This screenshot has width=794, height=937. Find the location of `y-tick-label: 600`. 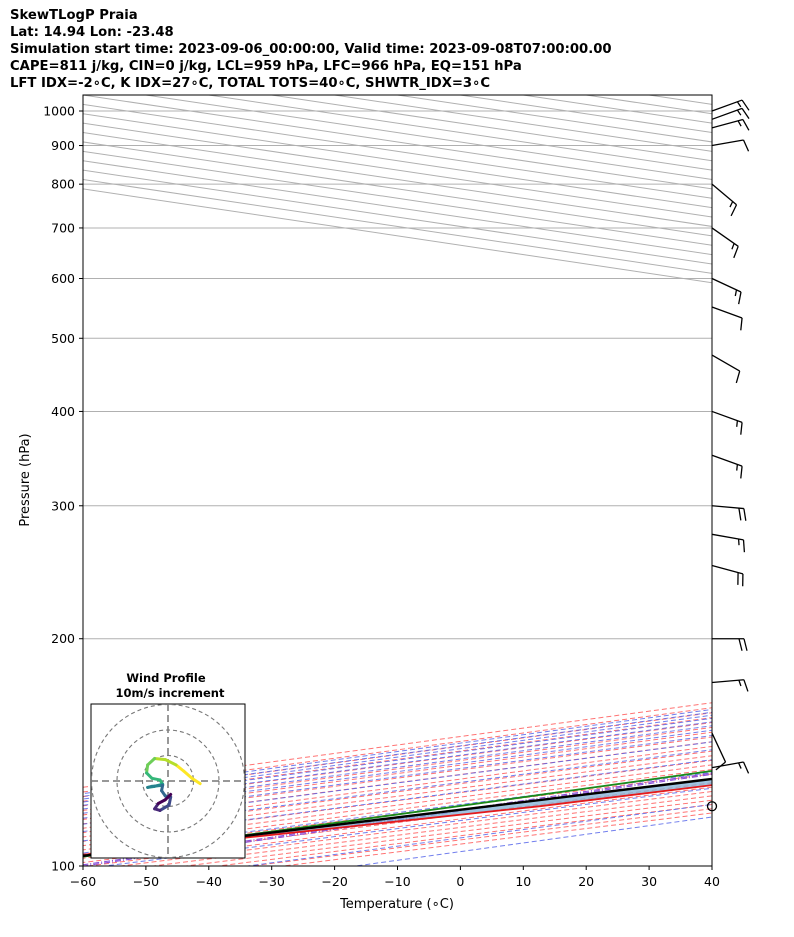

y-tick-label: 600 is located at coordinates (63, 278).